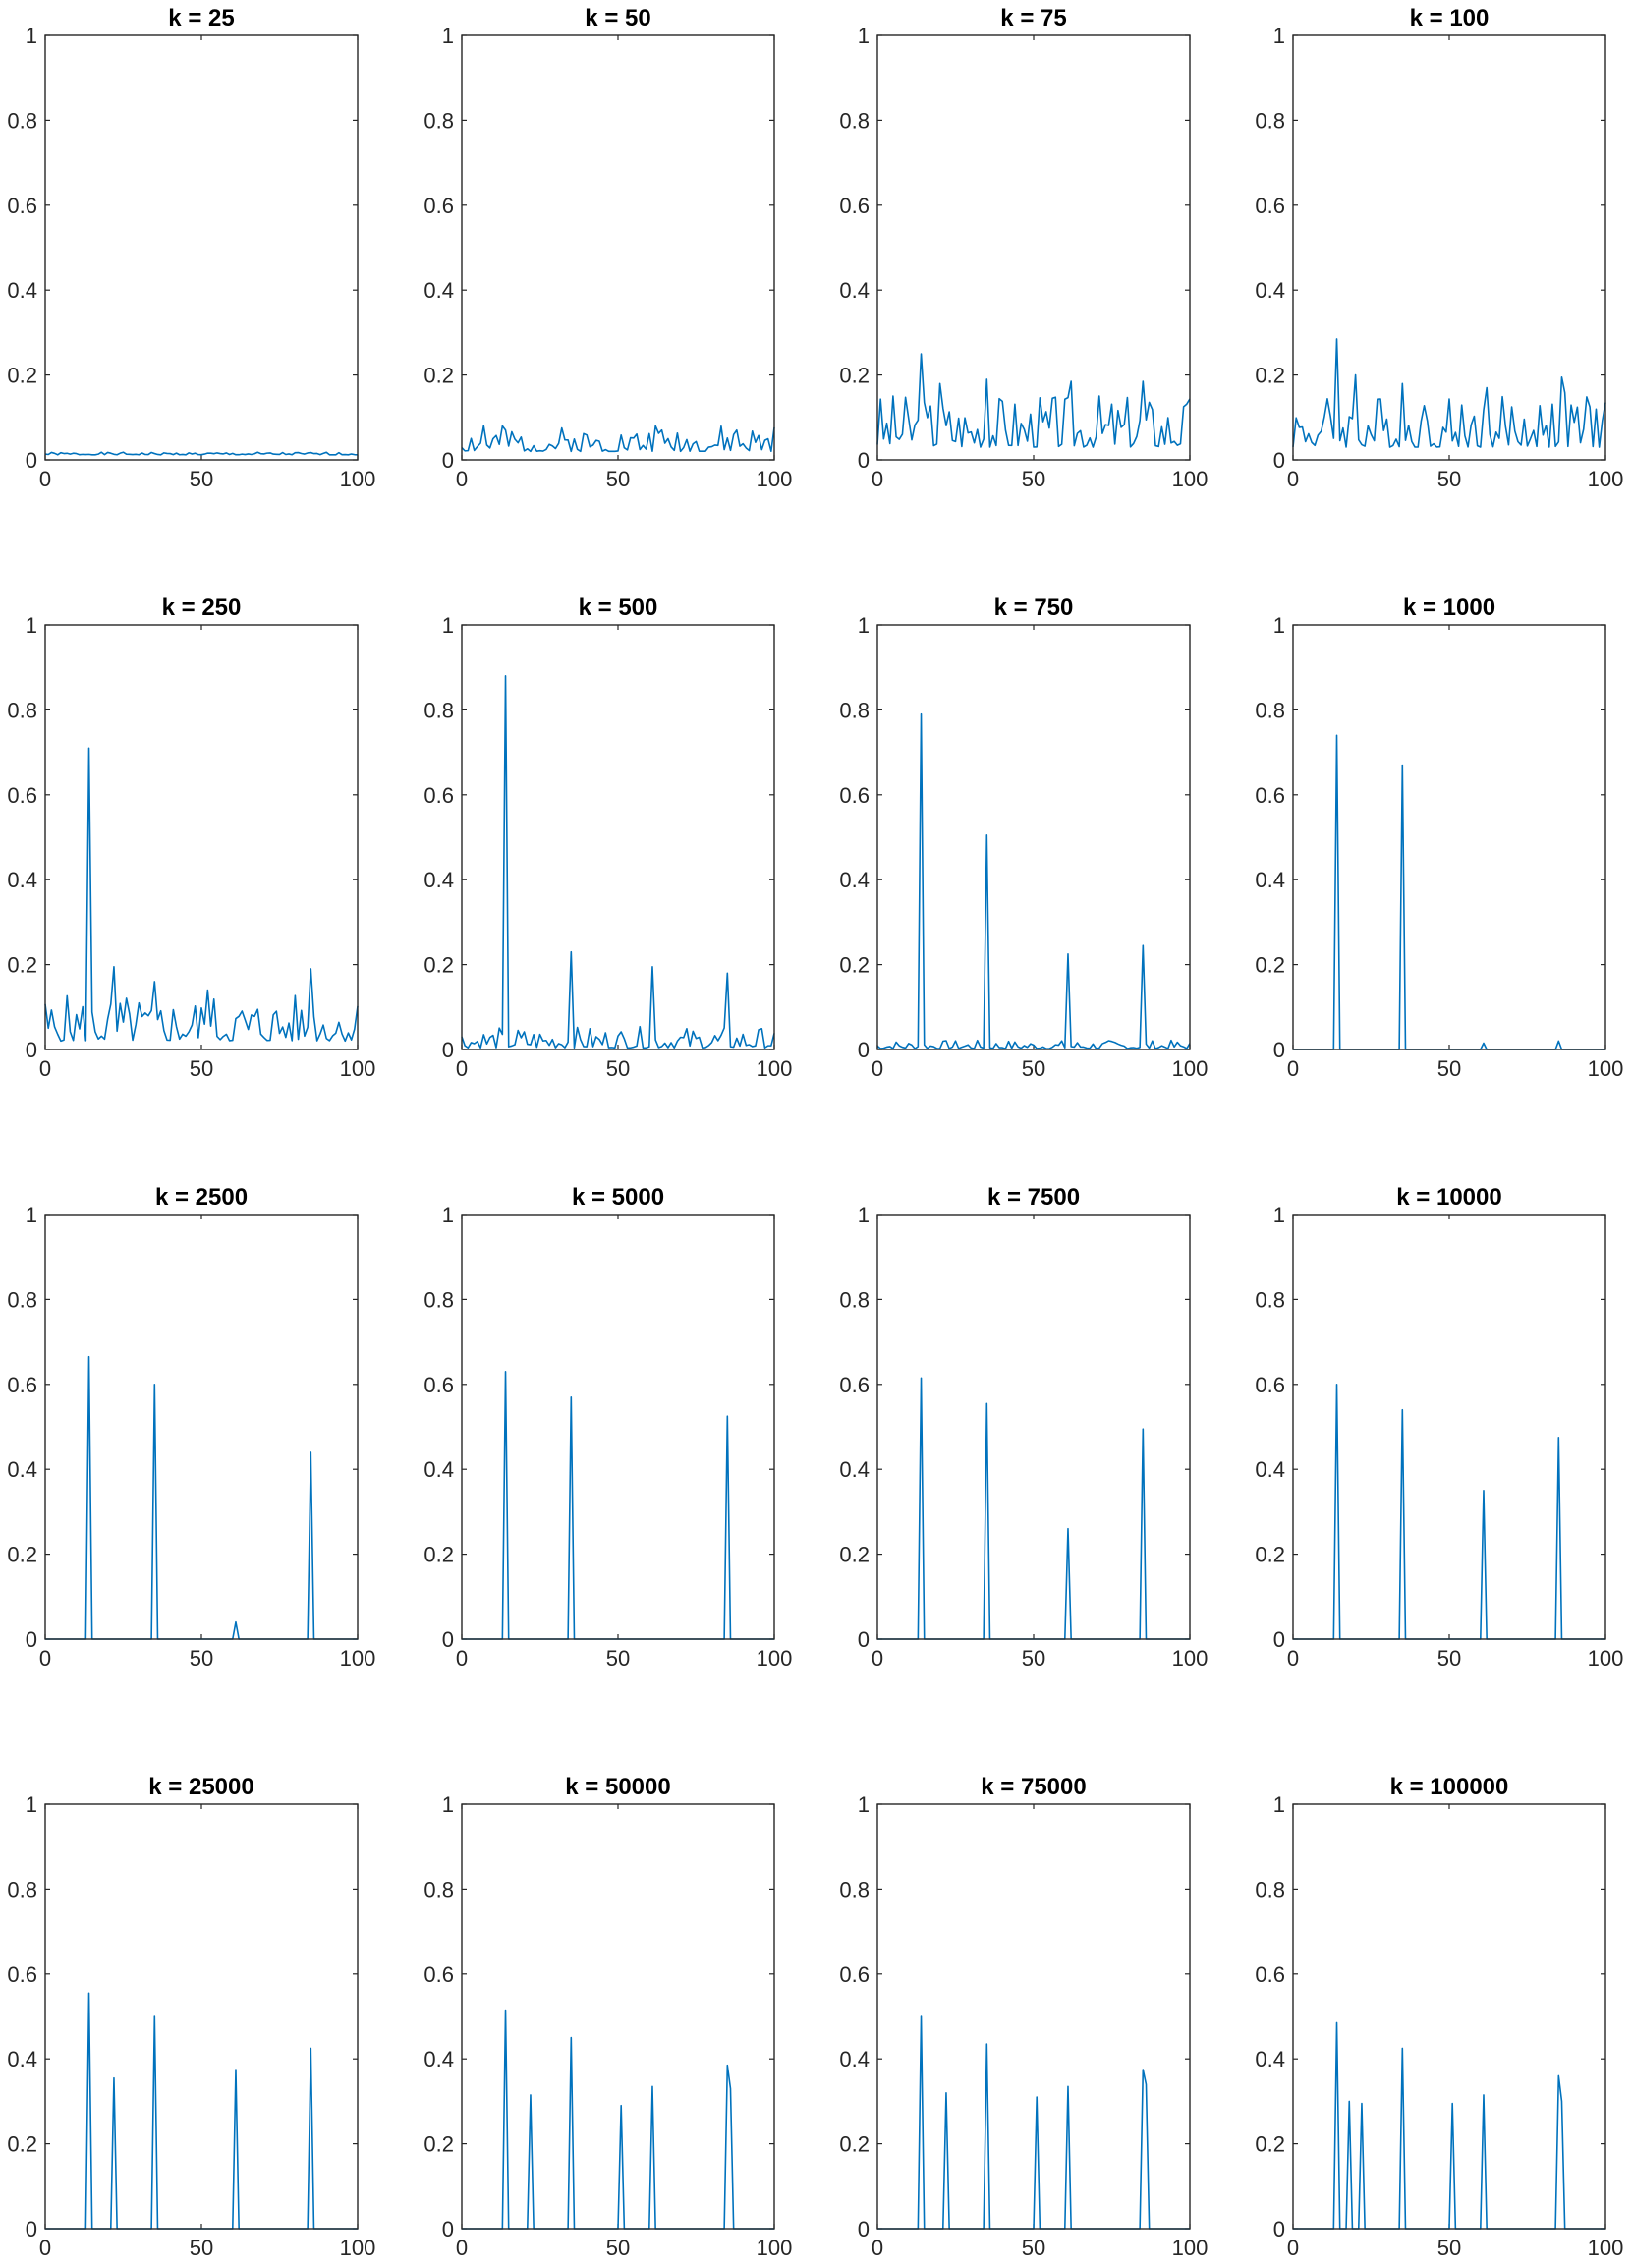 This screenshot has width=1632, height=2268. I want to click on subplot-11: k = 7500 0 0.2 0.4 0.6 0.8 1 0 50 100, so click(1023, 1428).